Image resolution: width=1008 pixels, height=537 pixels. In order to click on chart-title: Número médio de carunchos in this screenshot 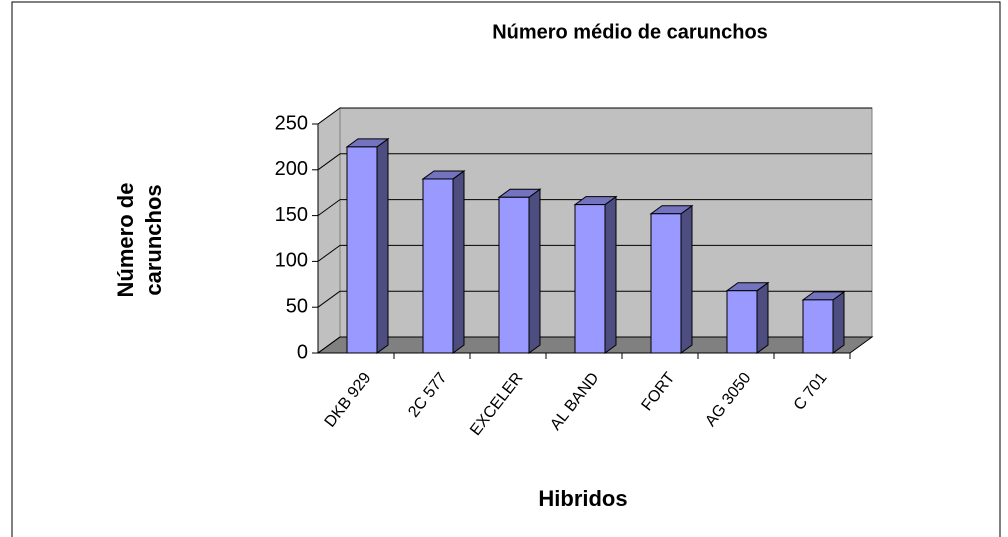, I will do `click(630, 32)`.